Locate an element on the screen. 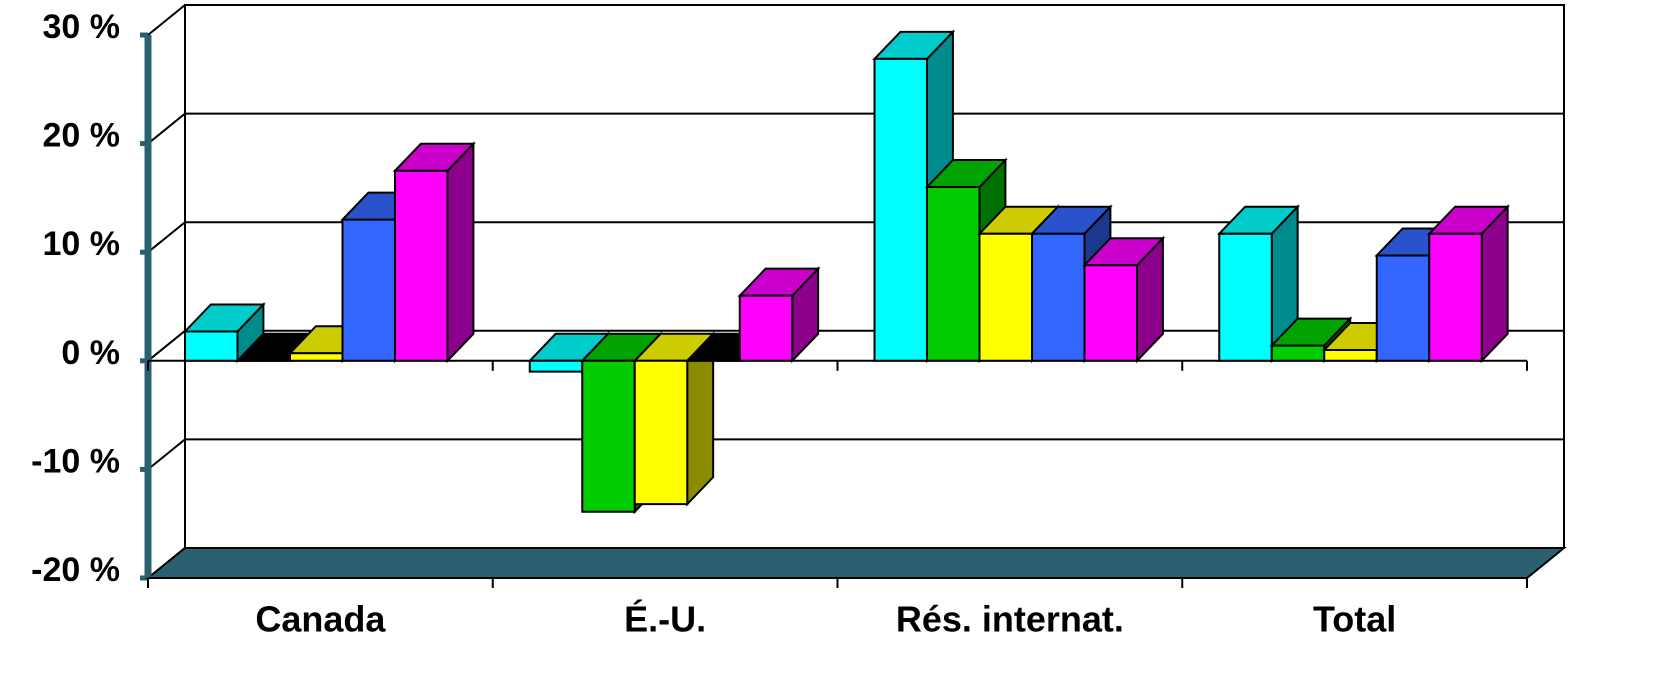  x-tick-label: Canada is located at coordinates (320, 619).